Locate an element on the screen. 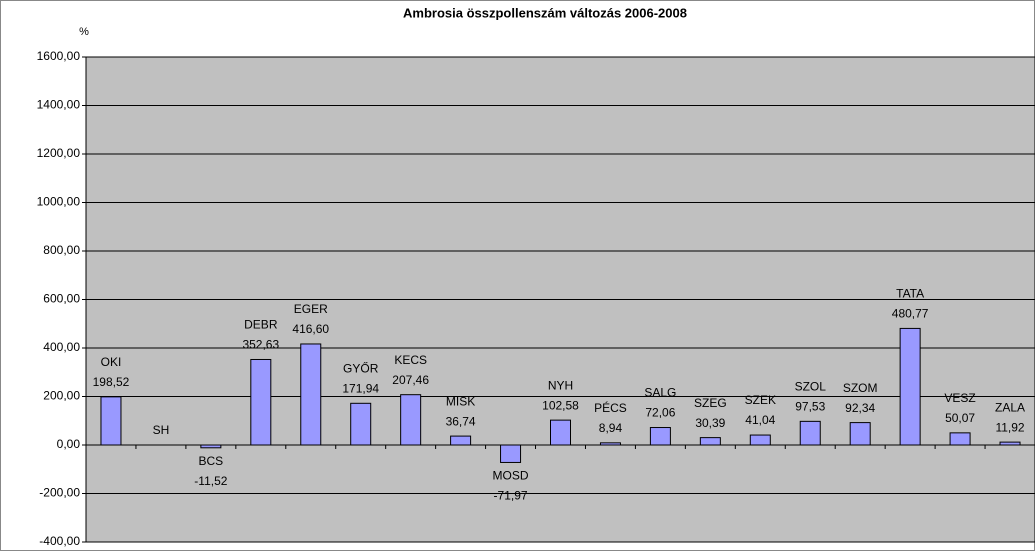 This screenshot has height=551, width=1035. y-axis-label: % is located at coordinates (84, 32).